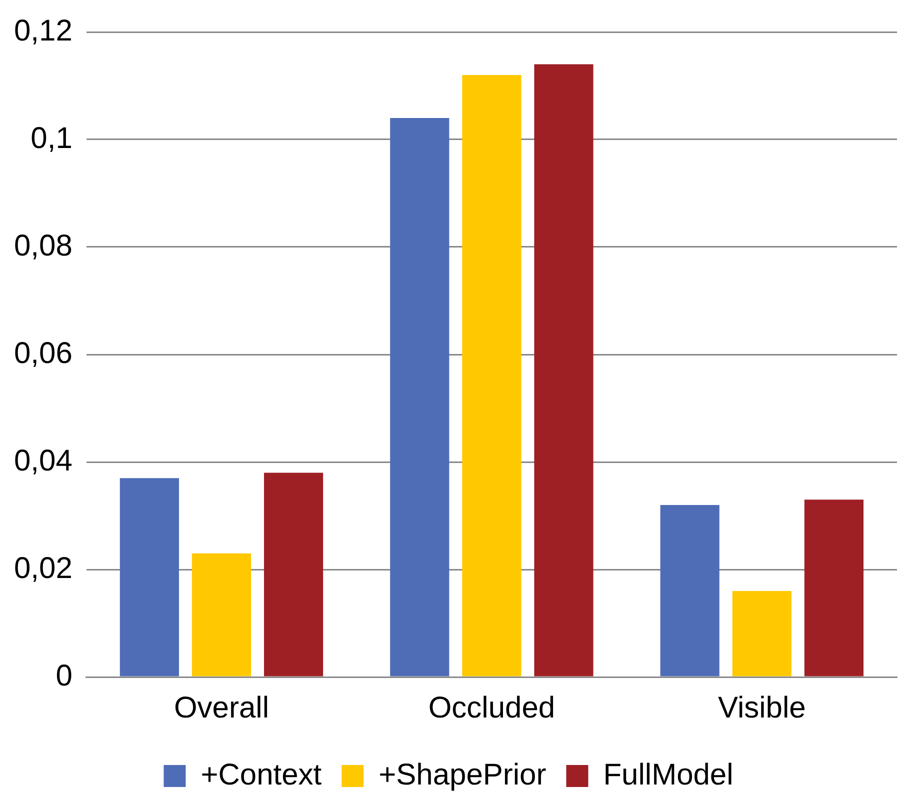 The height and width of the screenshot is (801, 907). Describe the element at coordinates (462, 775) in the screenshot. I see `legend-label: +ShapePrior` at that location.